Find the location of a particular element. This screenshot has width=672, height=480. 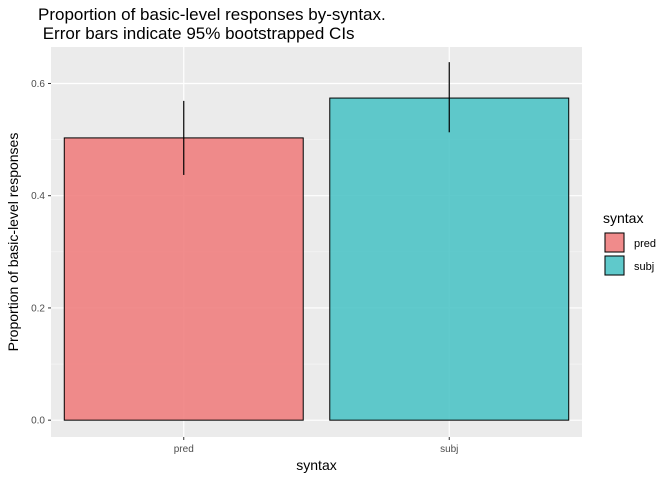

y-tick-label: 0.4 is located at coordinates (38, 196).